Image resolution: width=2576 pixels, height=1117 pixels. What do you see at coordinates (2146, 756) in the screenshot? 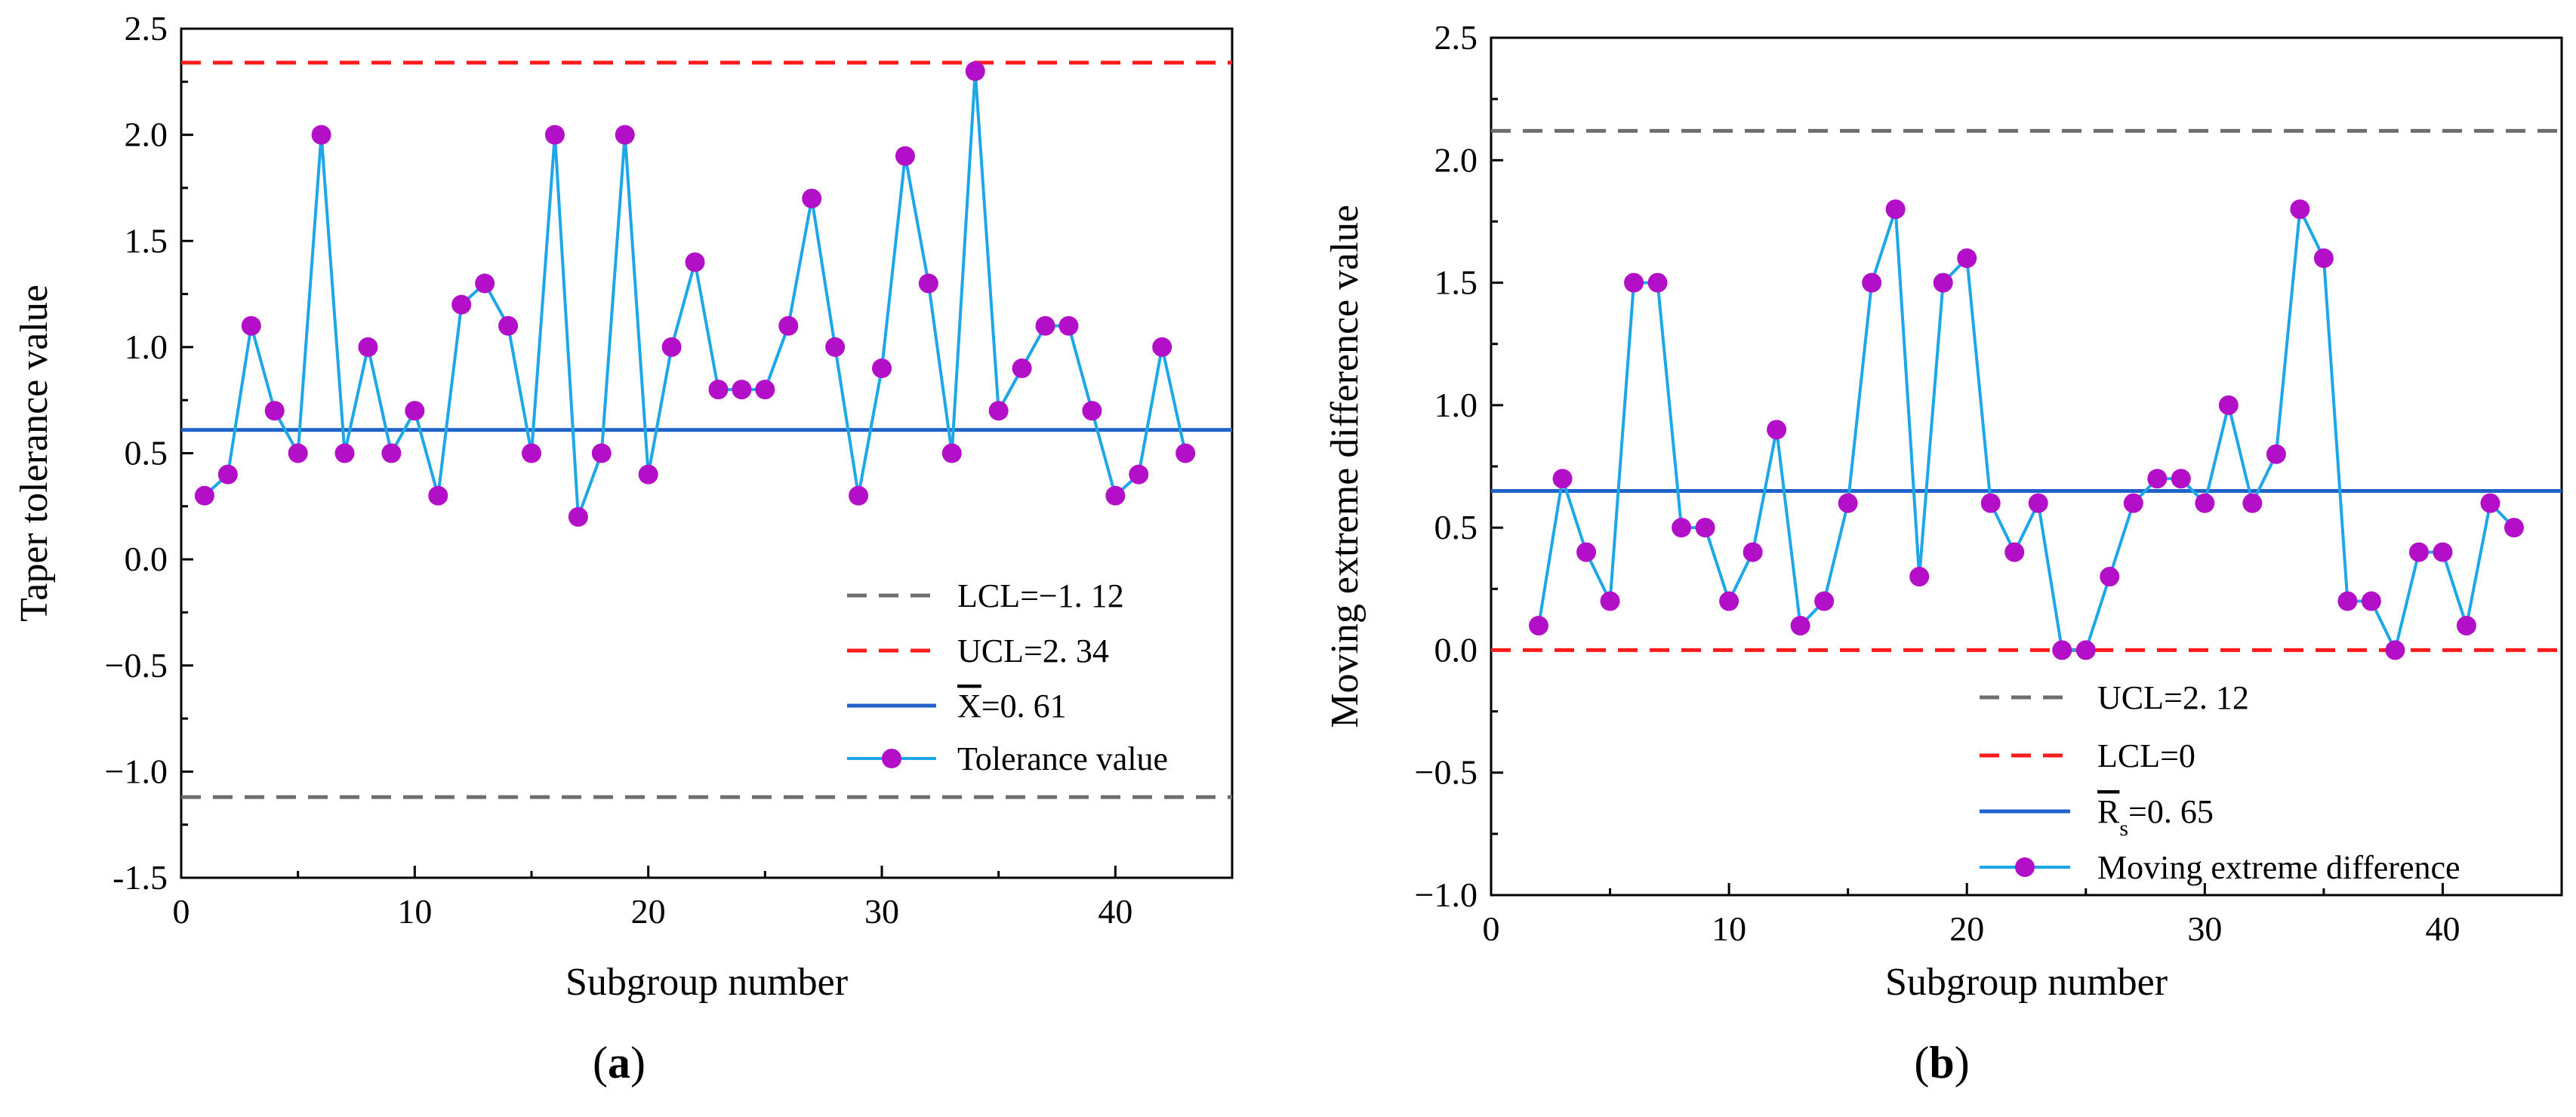
I see `legend-label-lcl: LCL=0` at bounding box center [2146, 756].